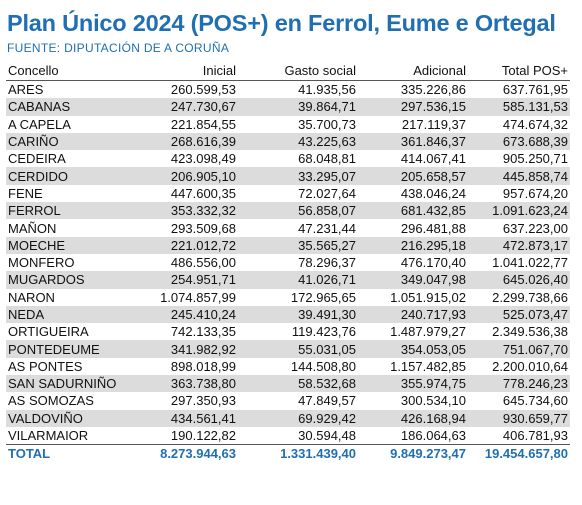  Describe the element at coordinates (198, 297) in the screenshot. I see `cell-inicial: 1.074.857,99` at that location.